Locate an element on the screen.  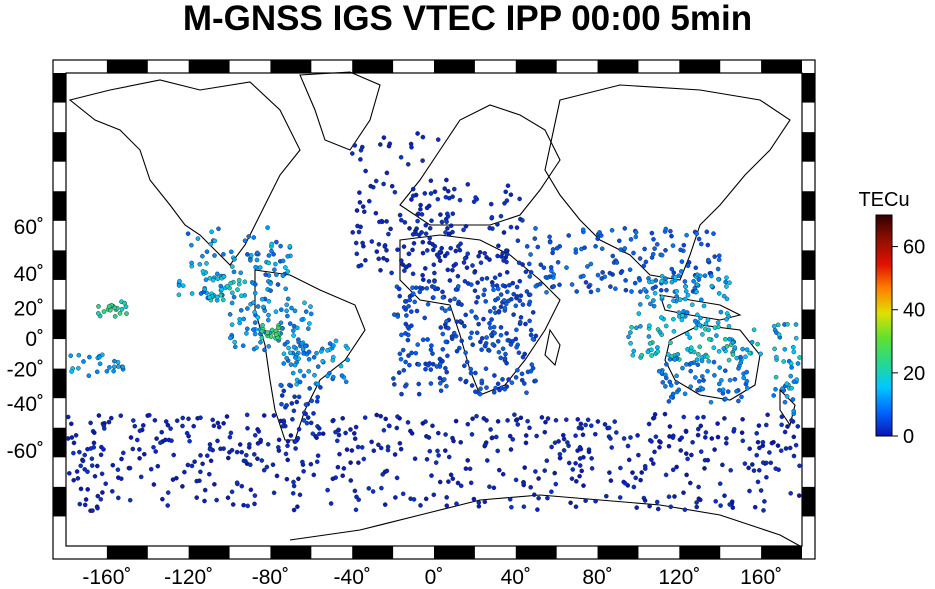
frame-segment-top is located at coordinates (373, 66).